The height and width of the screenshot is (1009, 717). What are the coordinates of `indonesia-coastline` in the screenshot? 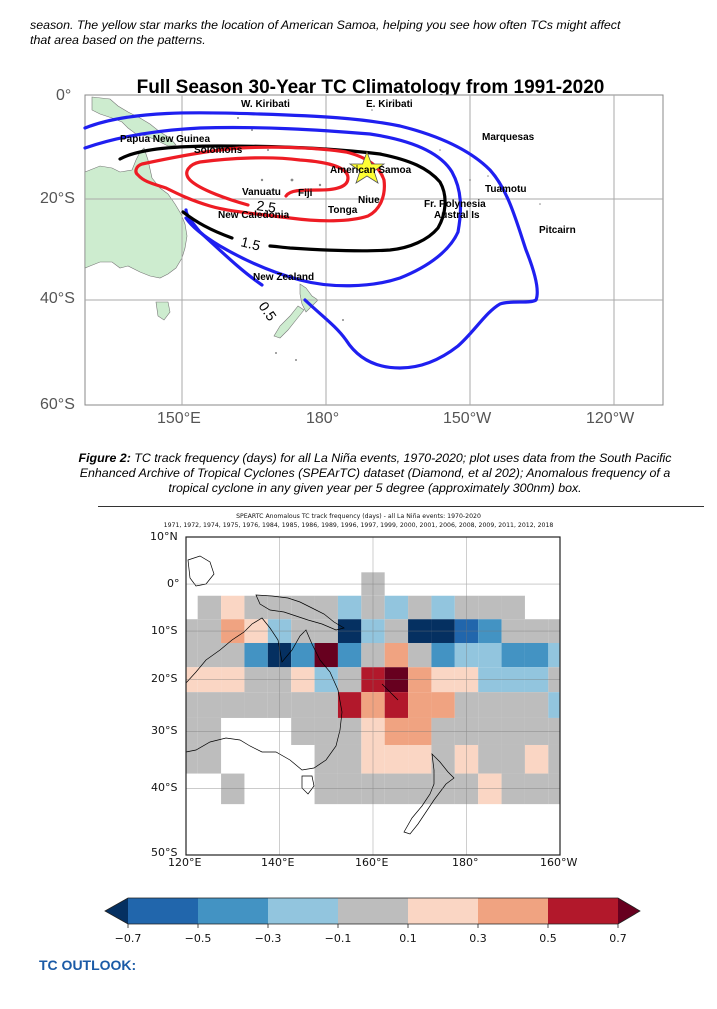 It's located at (201, 571).